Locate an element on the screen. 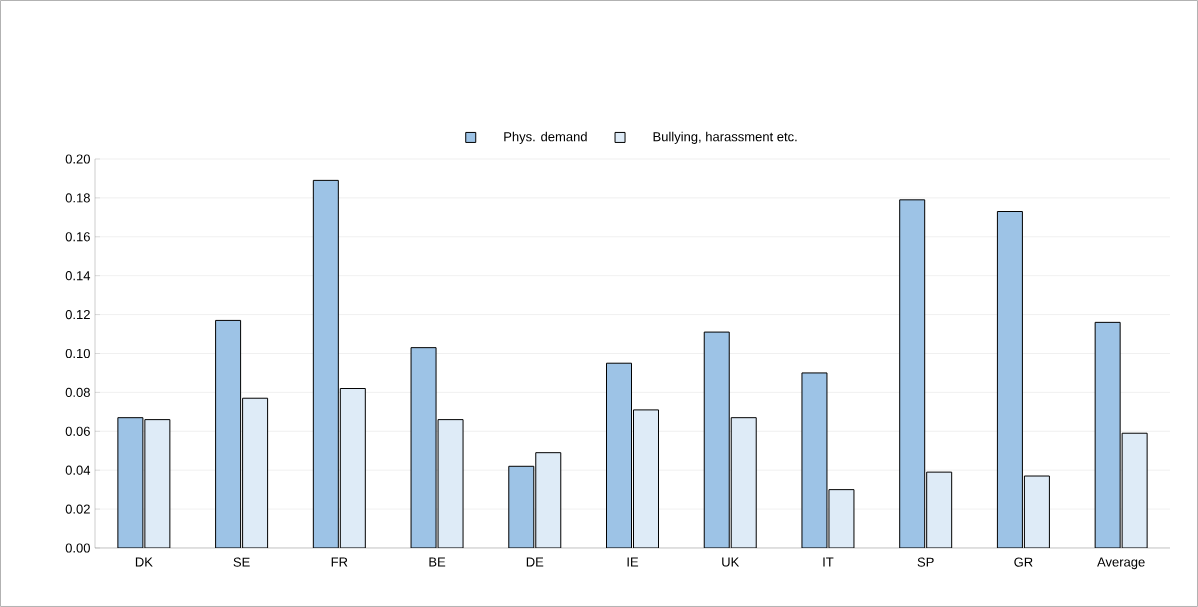 The height and width of the screenshot is (607, 1198). y-tick-label: 0.04 is located at coordinates (78, 470).